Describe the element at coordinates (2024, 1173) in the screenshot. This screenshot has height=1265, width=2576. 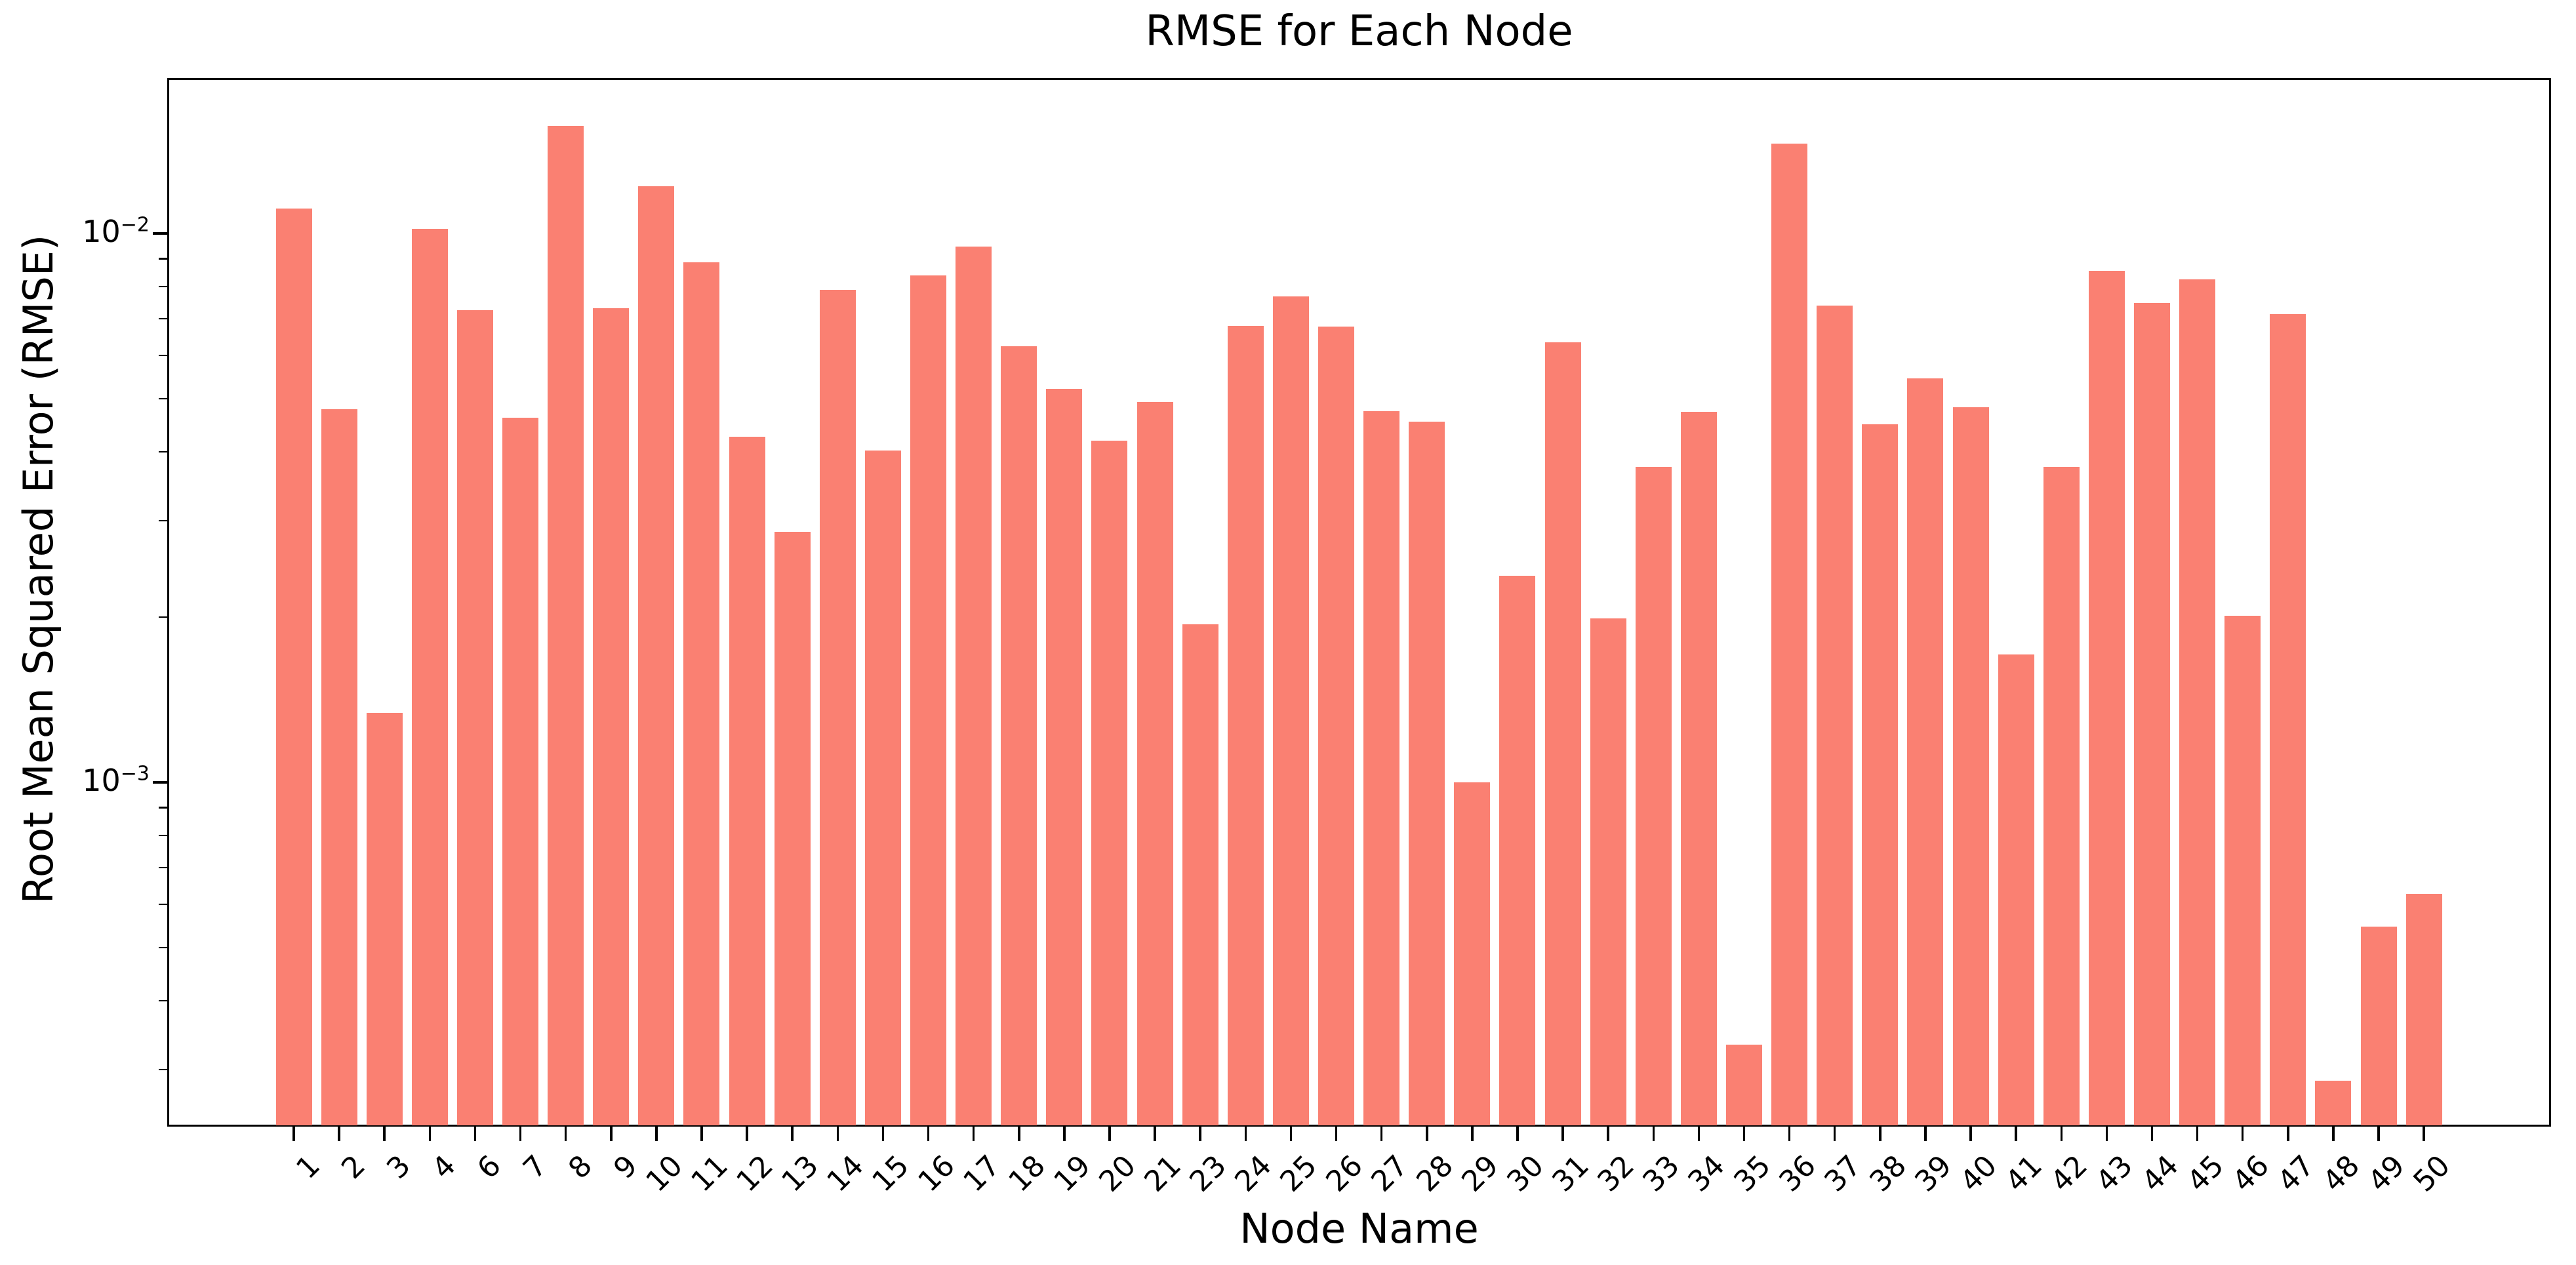
I see `x-tick-label: 41` at that location.